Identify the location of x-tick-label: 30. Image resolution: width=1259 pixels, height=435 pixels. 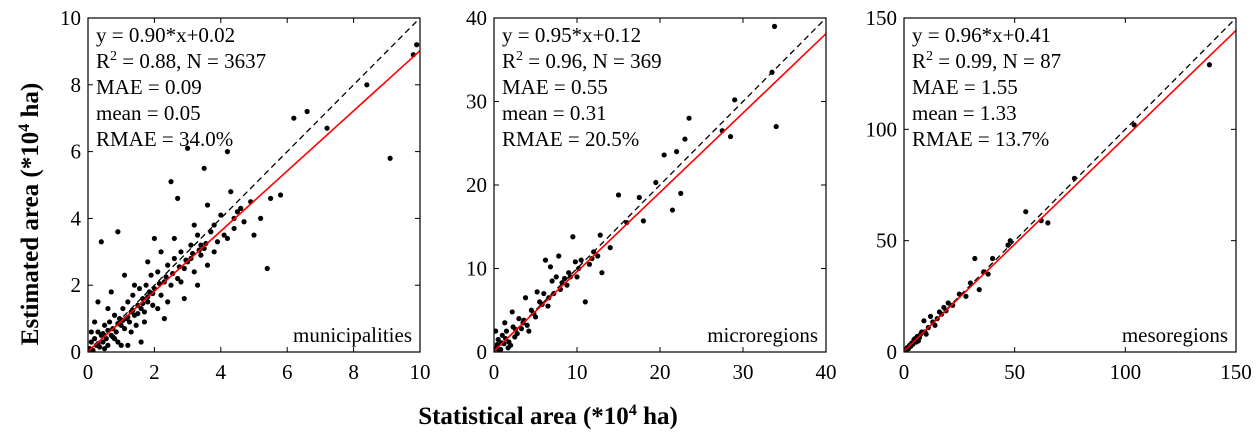
(743, 372).